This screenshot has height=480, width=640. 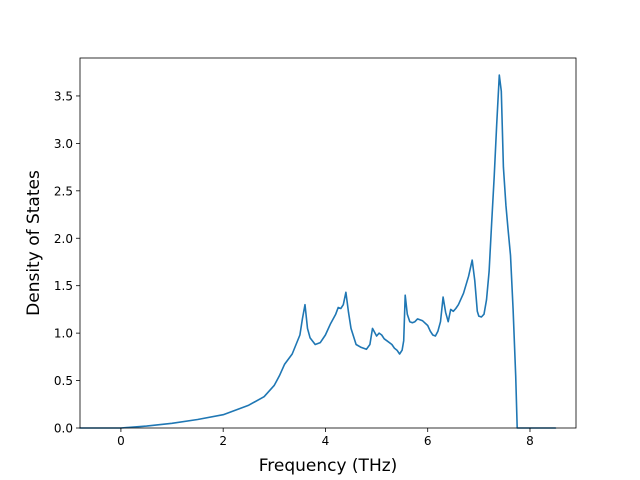 What do you see at coordinates (428, 441) in the screenshot?
I see `x-tick-label: 6` at bounding box center [428, 441].